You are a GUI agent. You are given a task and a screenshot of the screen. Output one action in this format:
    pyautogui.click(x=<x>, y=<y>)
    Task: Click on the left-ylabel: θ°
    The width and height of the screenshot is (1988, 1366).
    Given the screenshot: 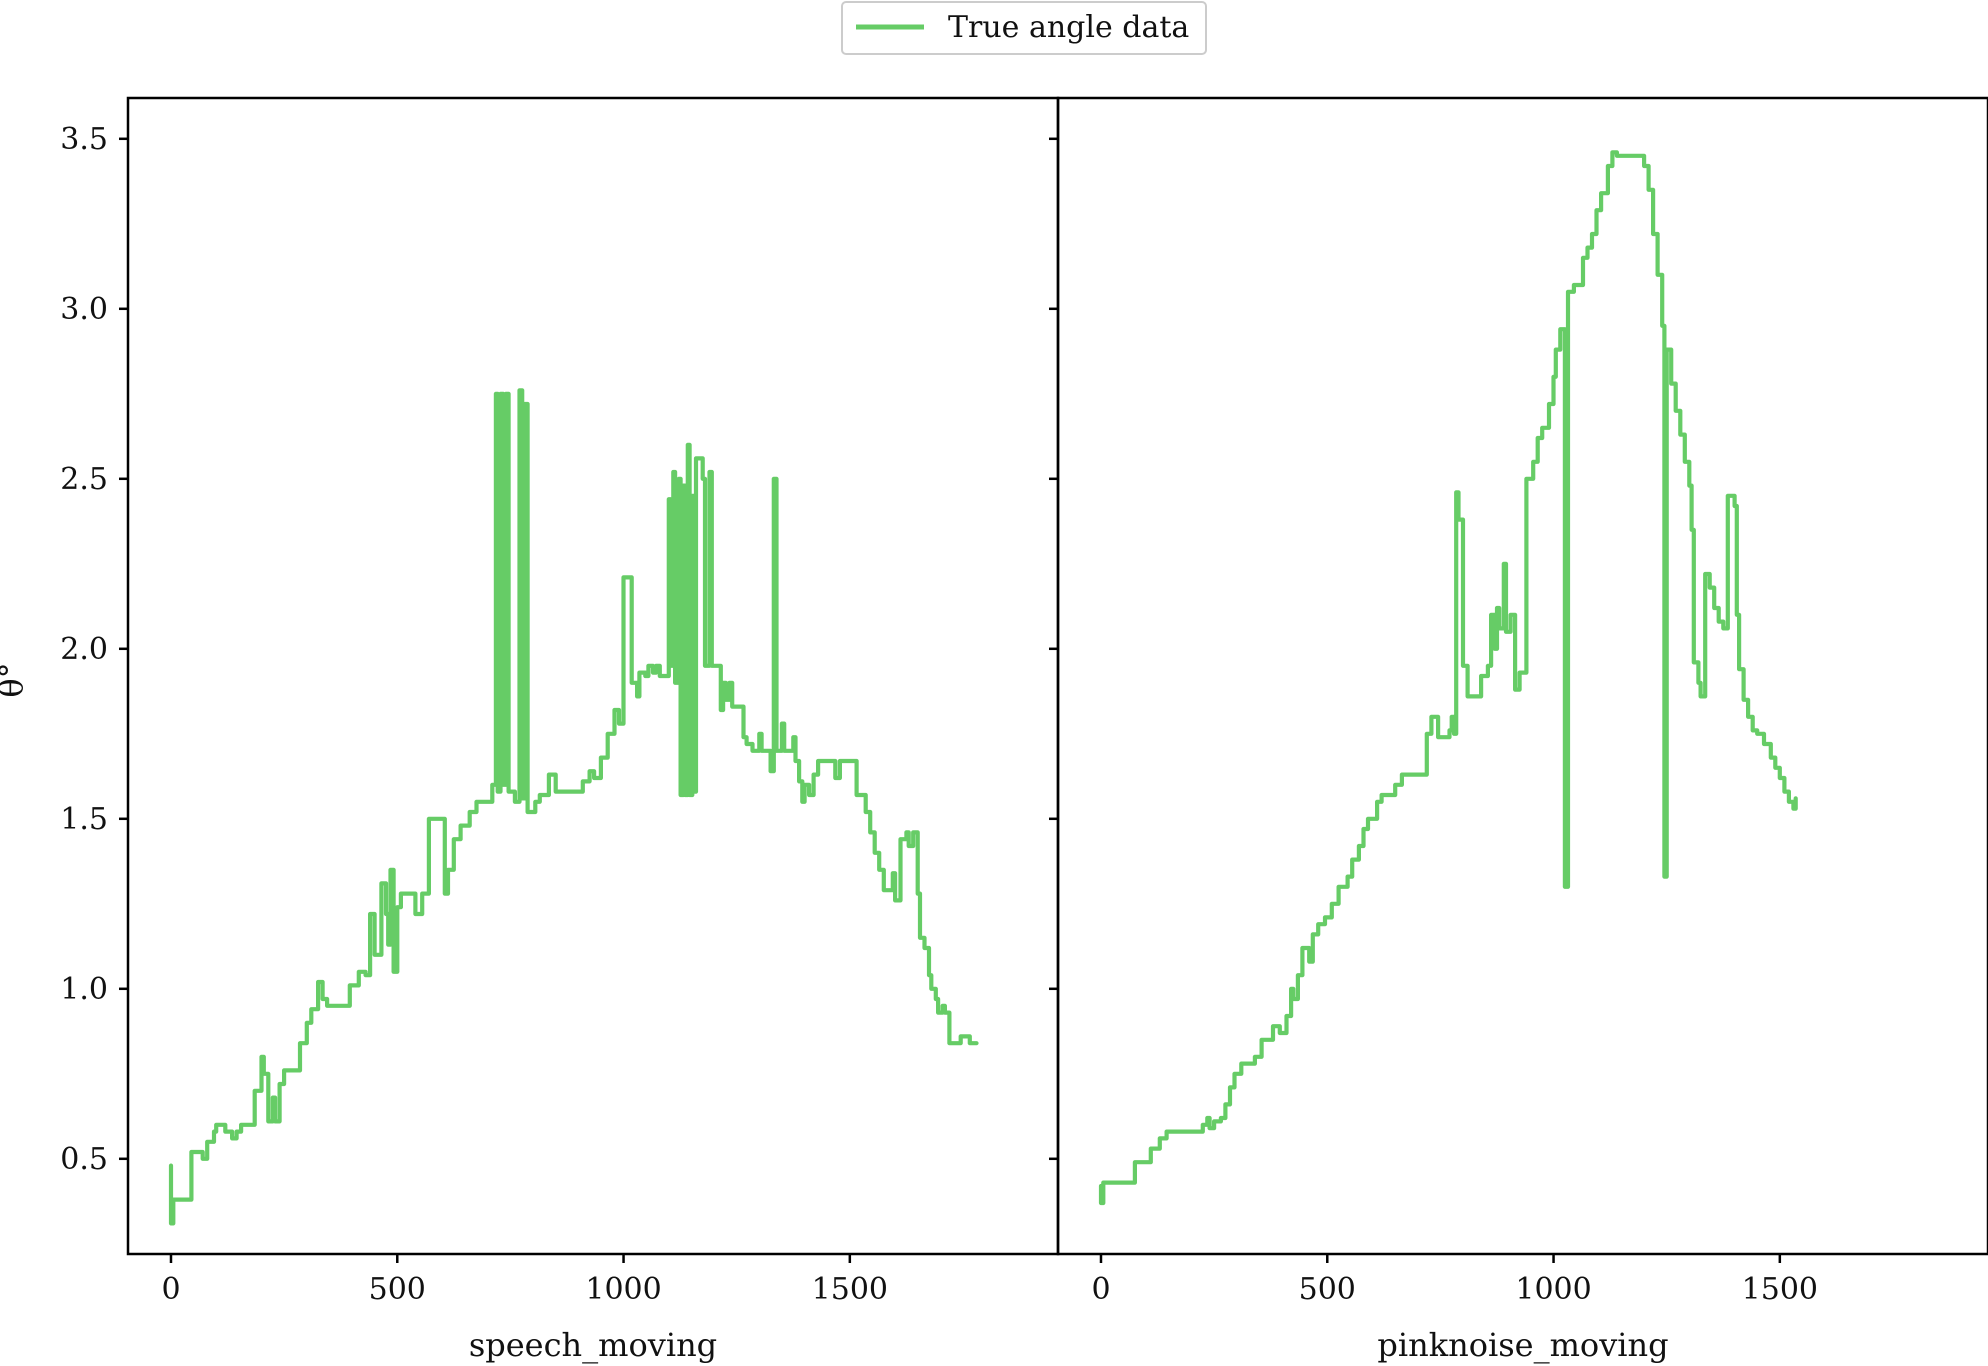 What is the action you would take?
    pyautogui.click(x=15, y=679)
    